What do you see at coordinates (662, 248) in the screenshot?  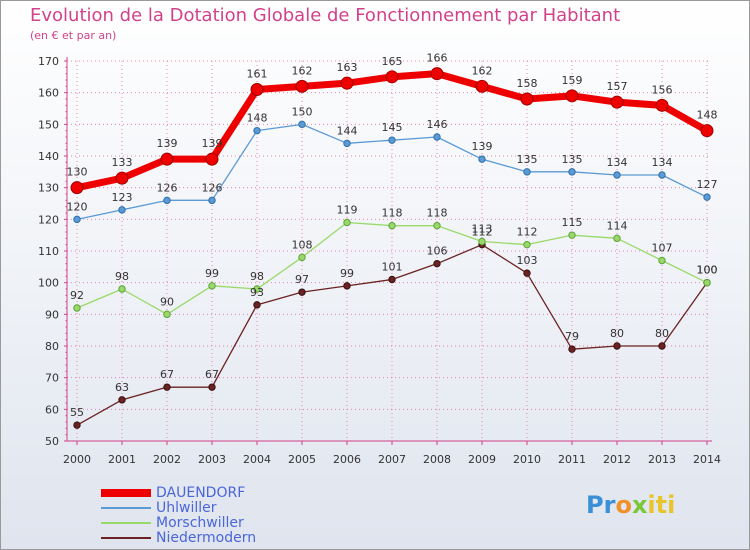 I see `data-label-morschwiller-2013: 107` at bounding box center [662, 248].